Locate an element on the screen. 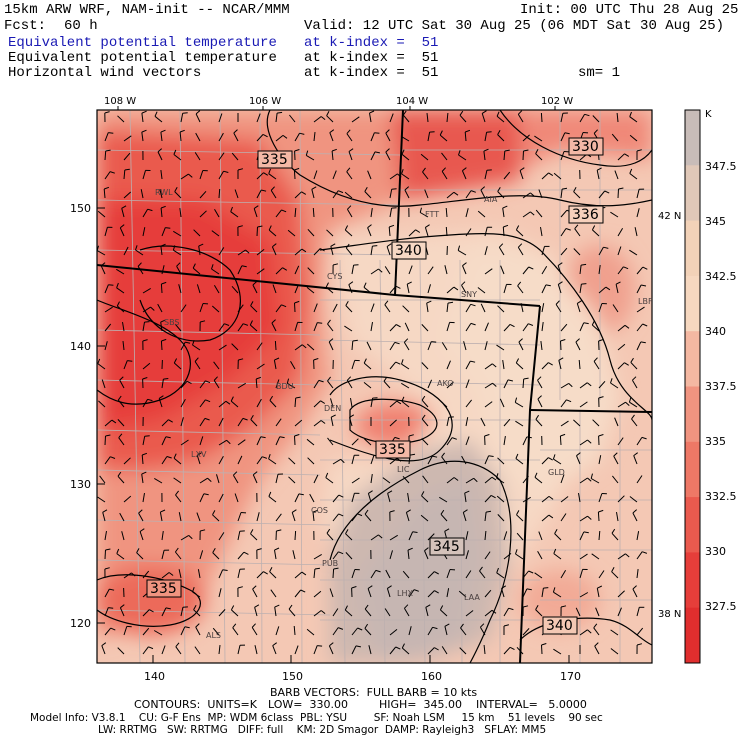 This screenshot has height=740, width=740. y-tick-120: 120 is located at coordinates (80, 623).